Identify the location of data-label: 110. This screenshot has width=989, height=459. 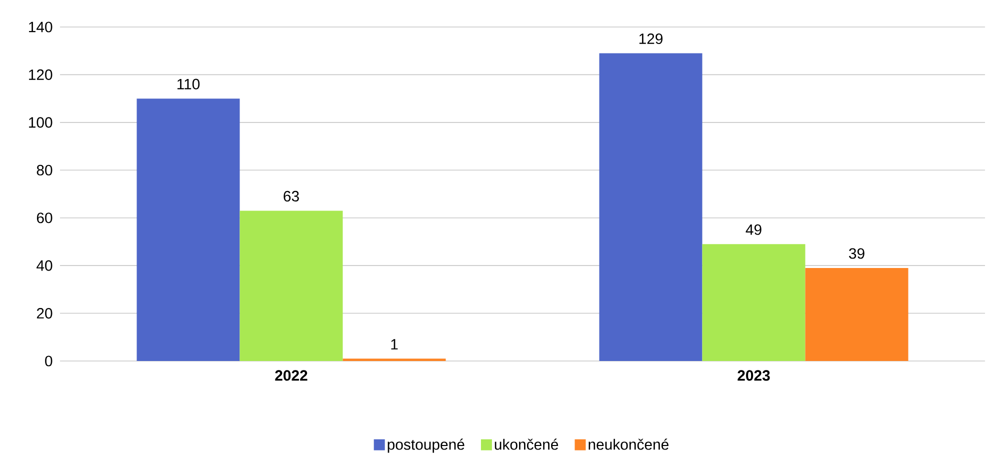
(188, 84).